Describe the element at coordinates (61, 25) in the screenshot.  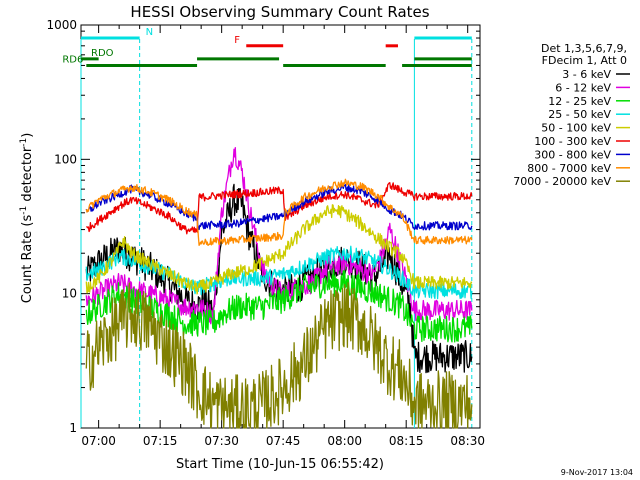
I see `y-tick-label: 1000` at that location.